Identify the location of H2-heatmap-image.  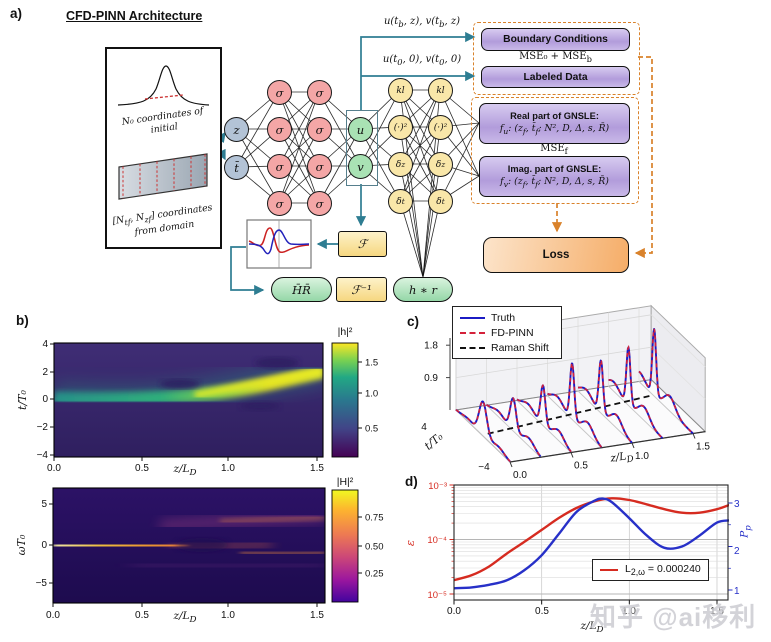
(189, 545).